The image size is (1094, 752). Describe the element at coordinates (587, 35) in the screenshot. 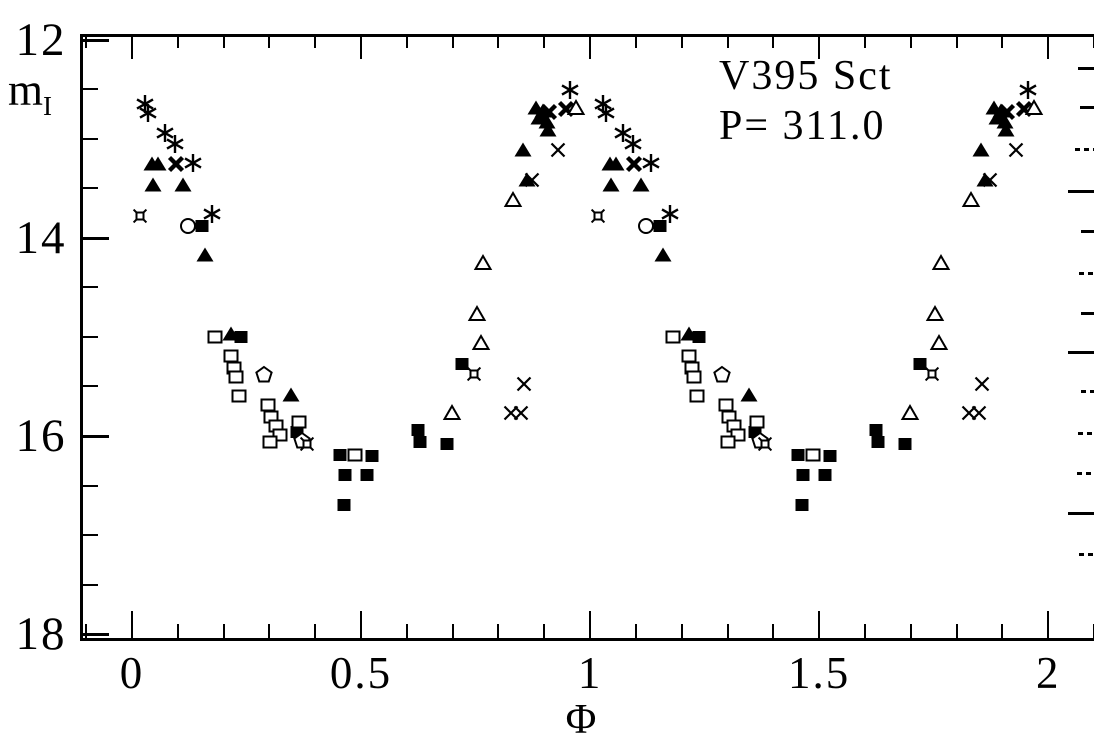

I see `top-axis-line` at that location.